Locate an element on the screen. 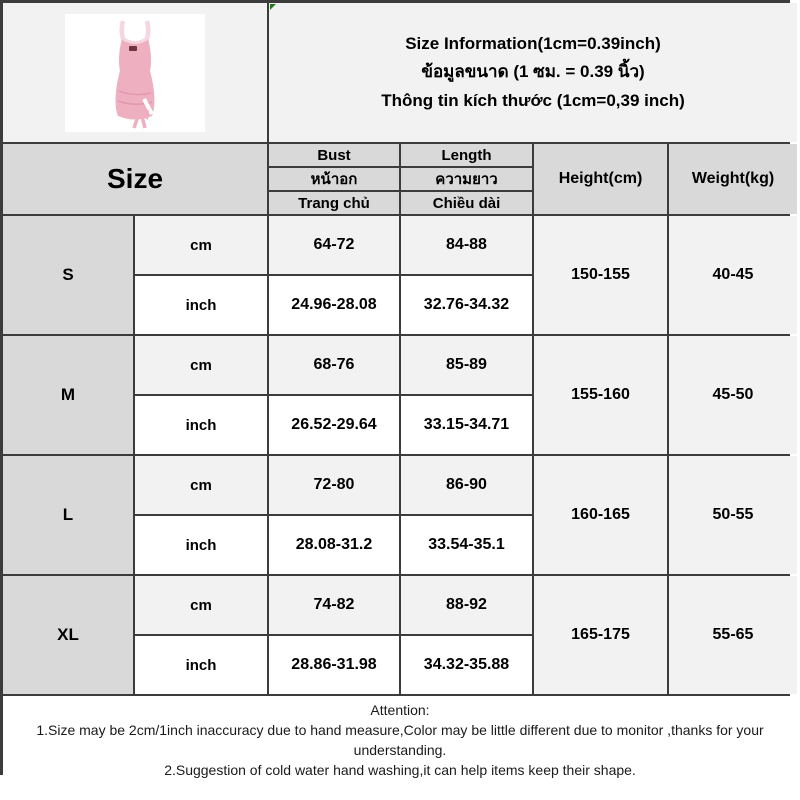 The height and width of the screenshot is (800, 800). size-xl-label: XL is located at coordinates (68, 635).